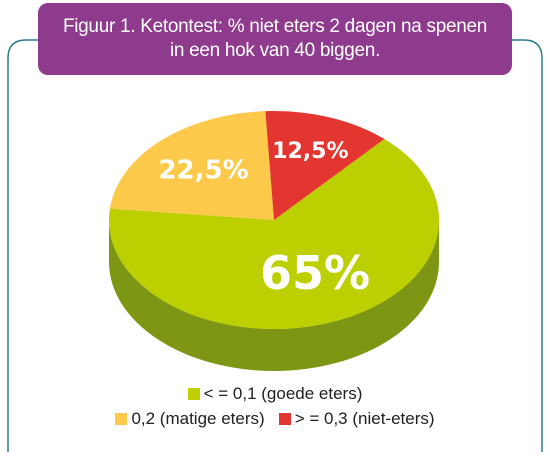  I want to click on chart-title-line-2: in een hok van 40 biggen., so click(275, 50).